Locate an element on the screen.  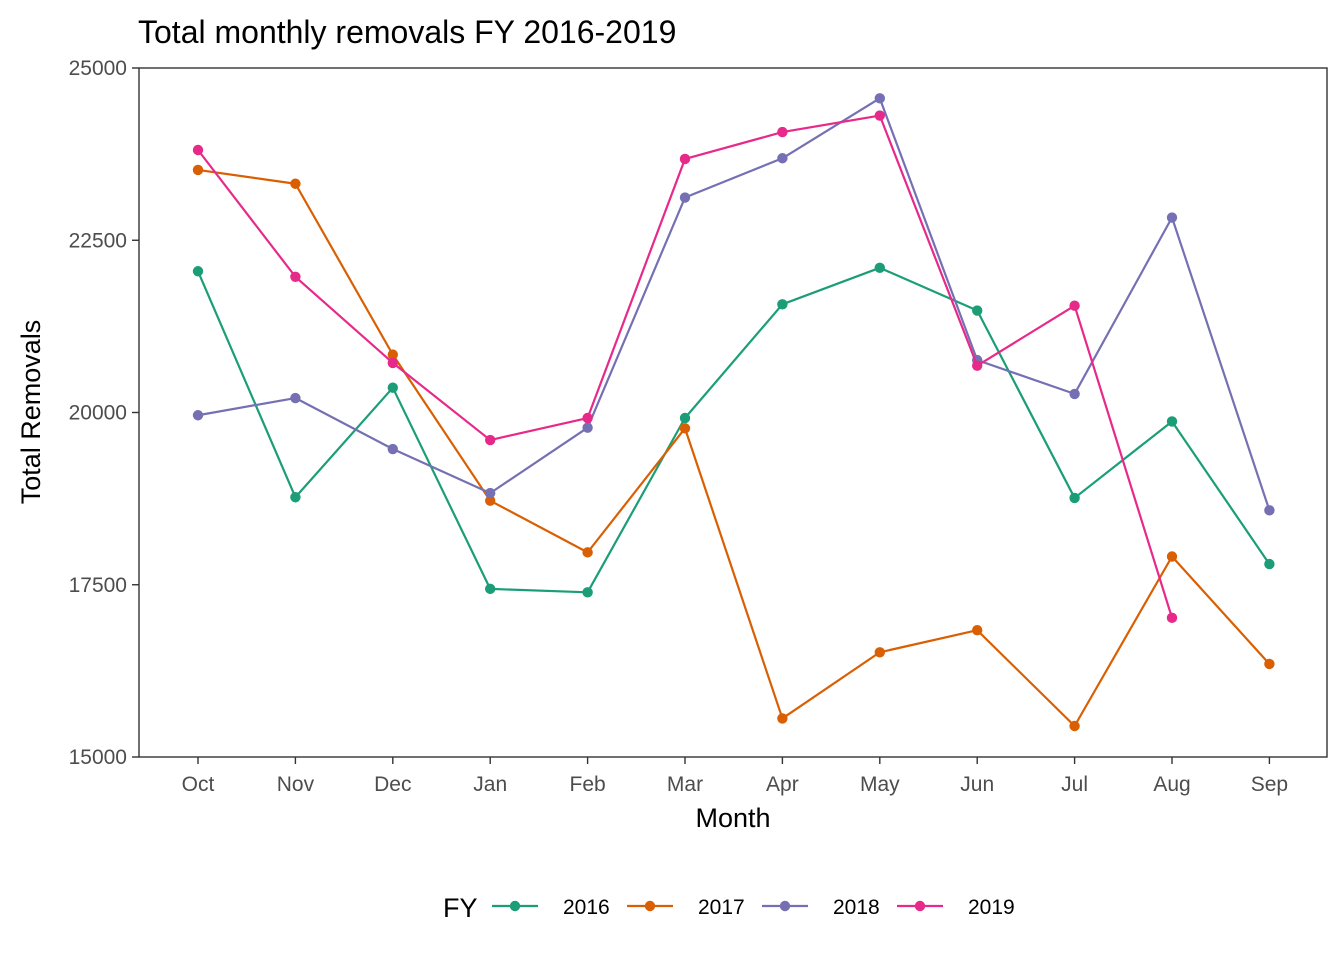
x-tick-label: Nov is located at coordinates (296, 784).